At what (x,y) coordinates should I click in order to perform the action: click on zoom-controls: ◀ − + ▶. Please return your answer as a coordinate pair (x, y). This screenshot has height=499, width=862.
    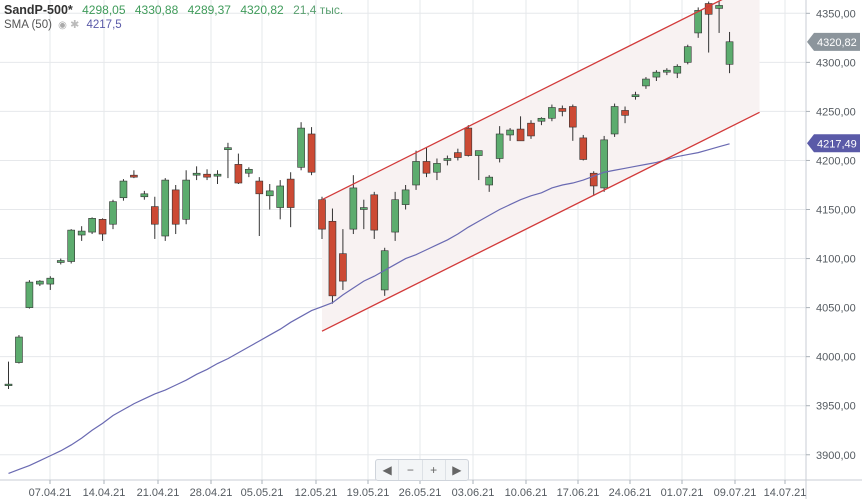
    Looking at the image, I should click on (422, 470).